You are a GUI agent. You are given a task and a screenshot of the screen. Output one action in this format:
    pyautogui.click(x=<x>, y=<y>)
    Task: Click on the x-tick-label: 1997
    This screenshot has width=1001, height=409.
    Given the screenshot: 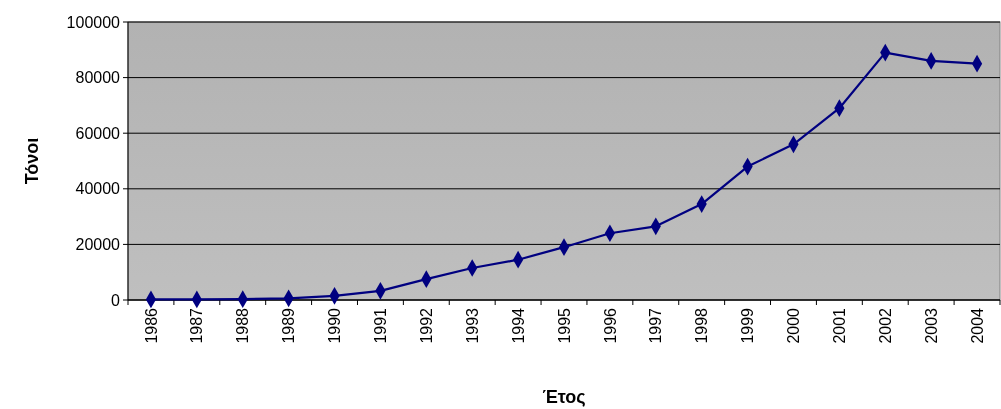 What is the action you would take?
    pyautogui.click(x=656, y=325)
    